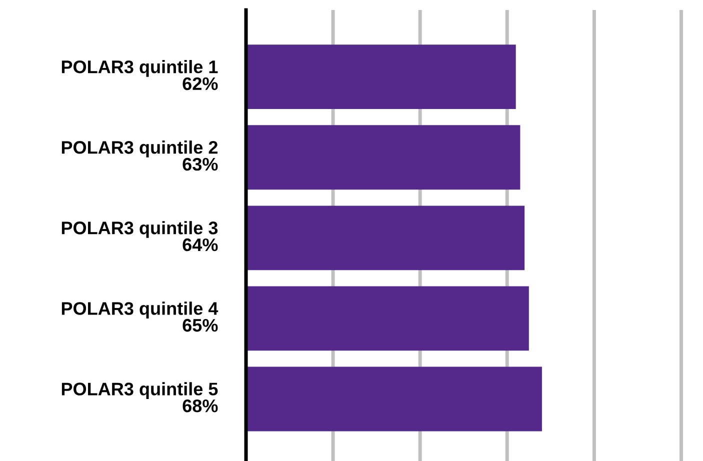 The width and height of the screenshot is (703, 461). I want to click on y-tick-label: POLAR3 quintile 4, so click(140, 310).